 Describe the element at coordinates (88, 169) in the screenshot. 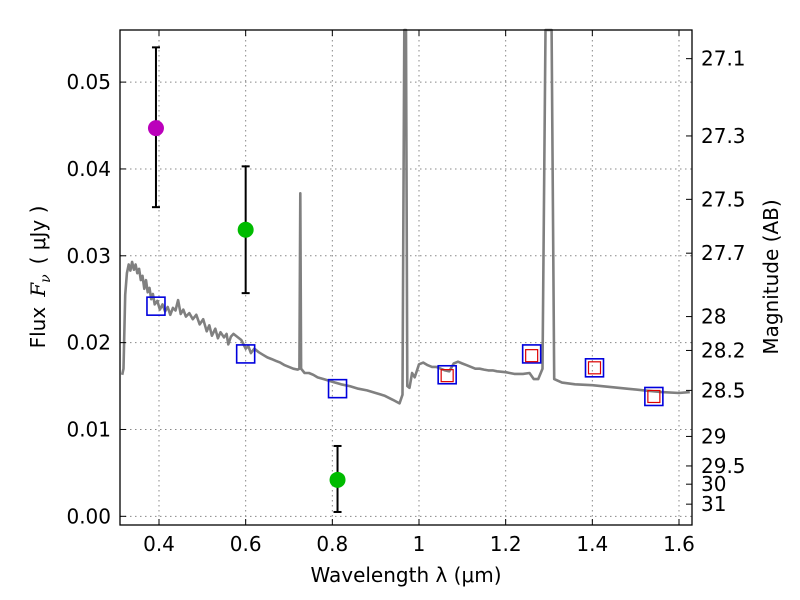

I see `y-tick-label: 0.04` at that location.